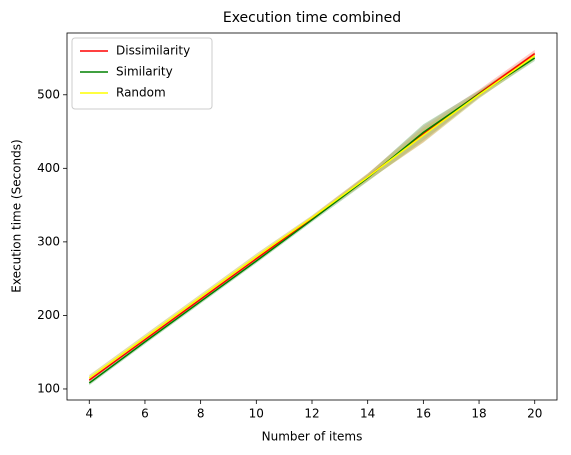 The image size is (571, 455). Describe the element at coordinates (89, 414) in the screenshot. I see `x-tick-label: 4` at that location.